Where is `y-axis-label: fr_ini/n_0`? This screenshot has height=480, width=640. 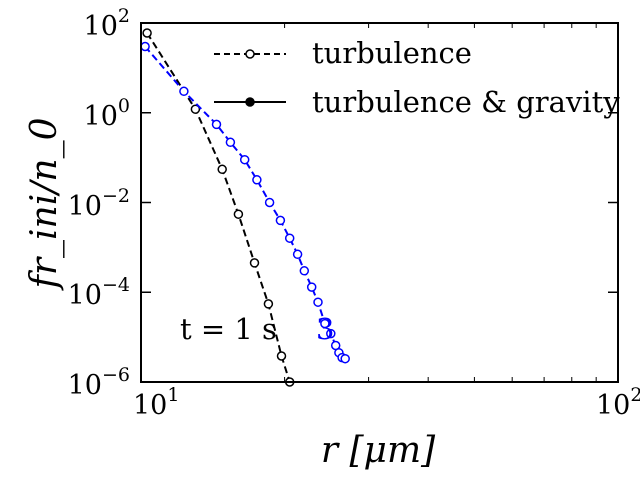 y-axis-label: fr_ini/n_0 is located at coordinates (44, 205).